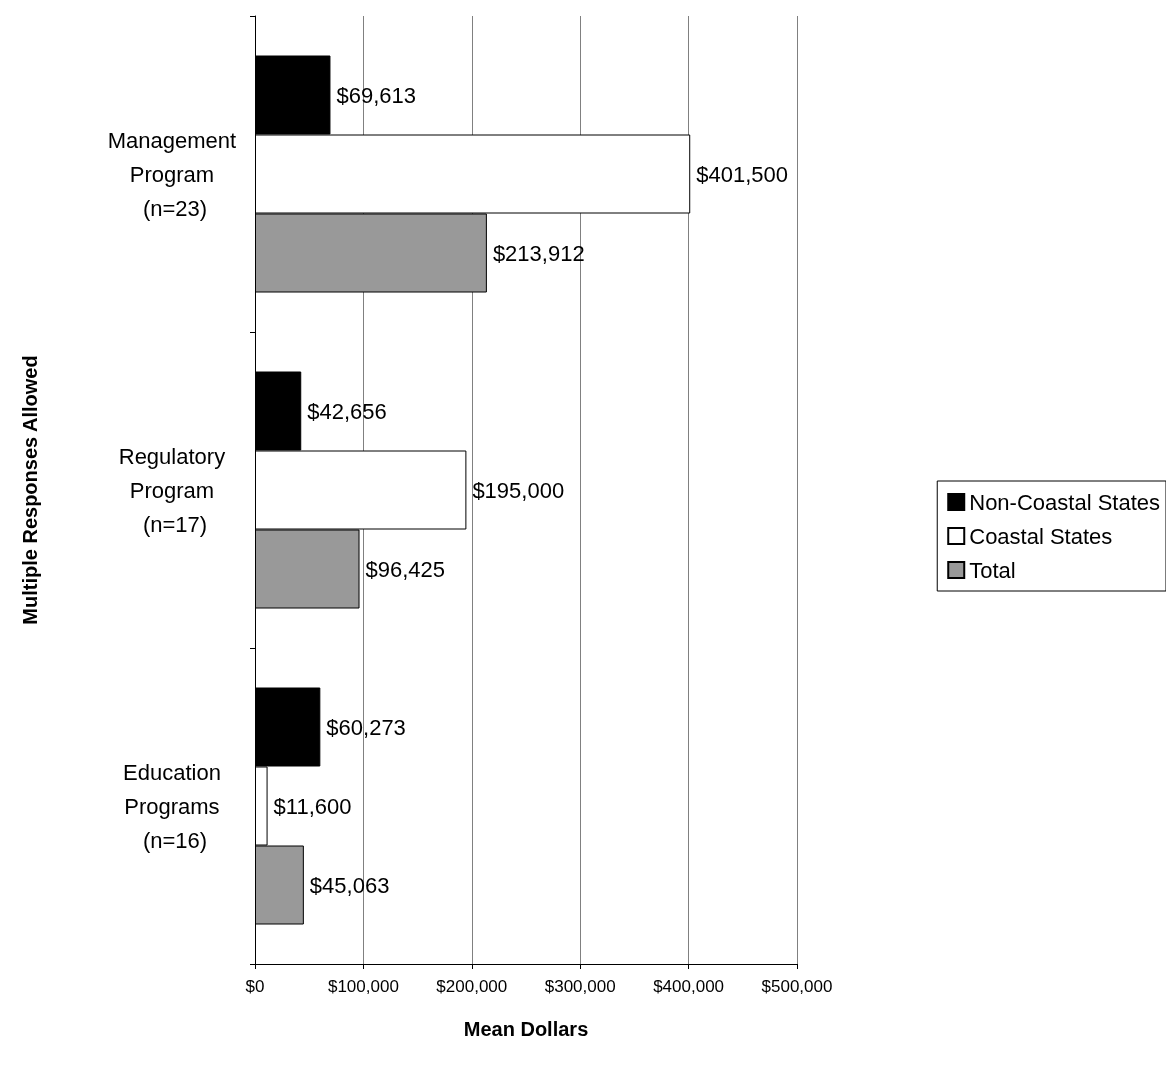  Describe the element at coordinates (175, 806) in the screenshot. I see `y-tick-label: Education Programs (n=16)` at that location.